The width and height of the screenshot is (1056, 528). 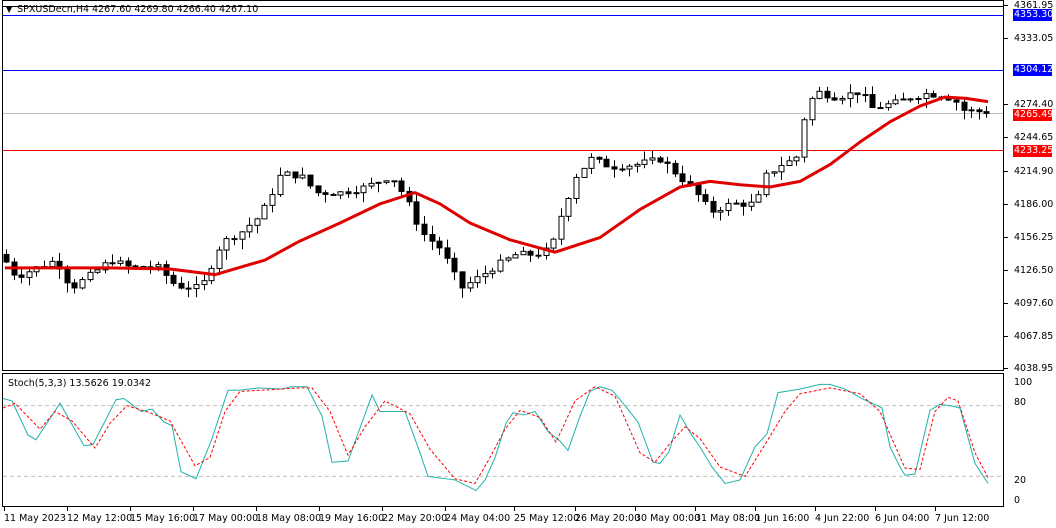 I want to click on stoch-tick-label: 100, so click(x=1023, y=382).